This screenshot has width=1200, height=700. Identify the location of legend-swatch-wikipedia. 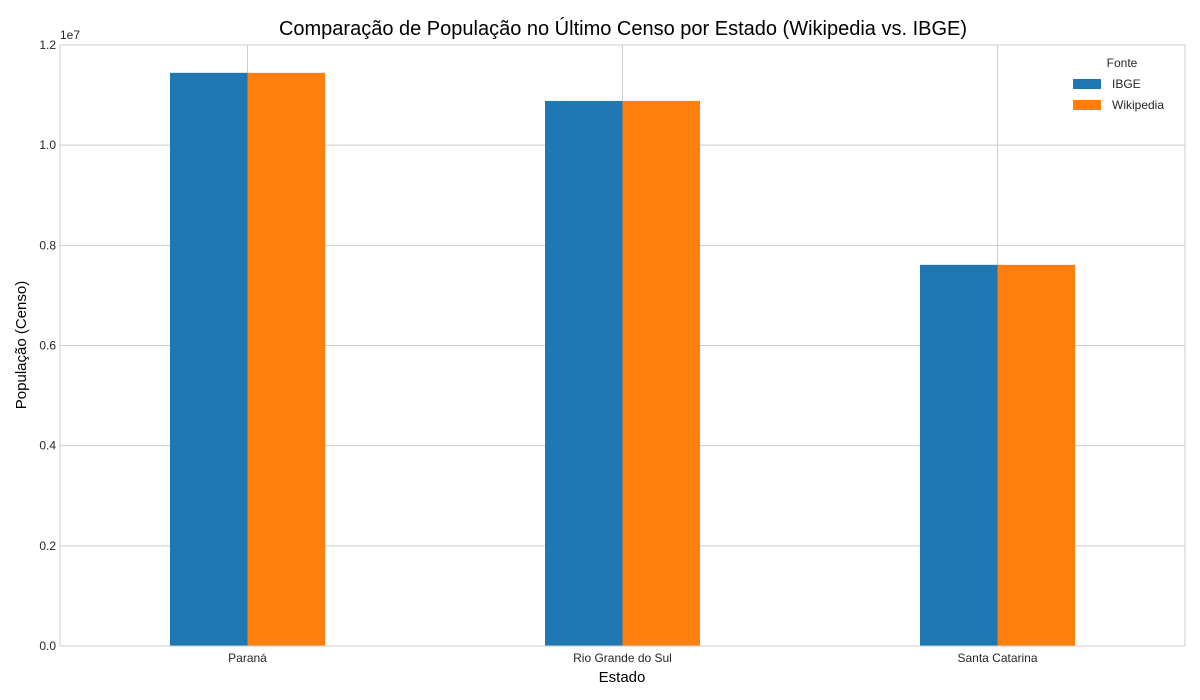
(1087, 105).